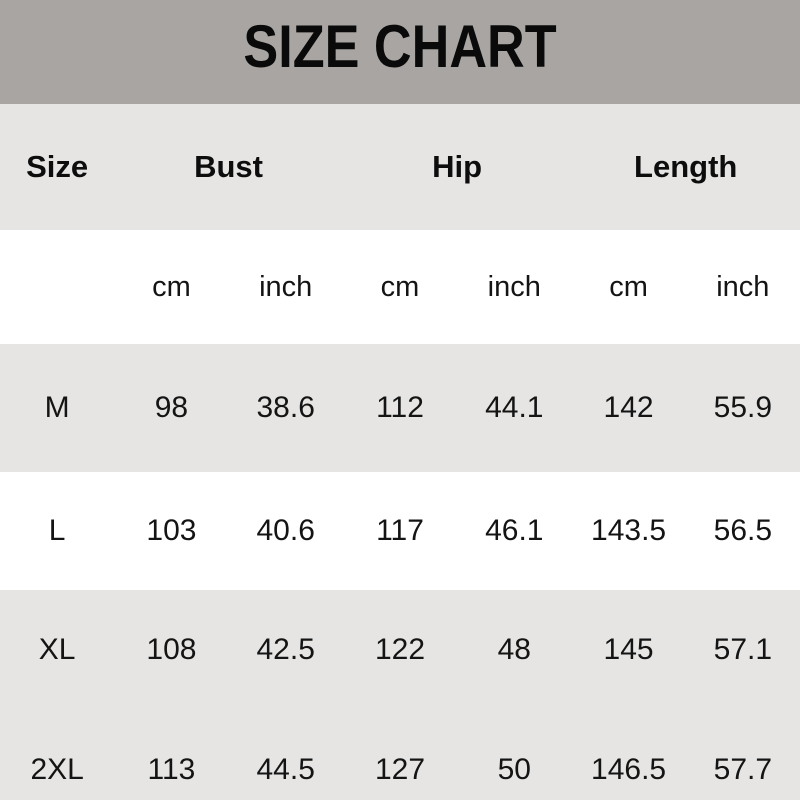 This screenshot has height=800, width=800. Describe the element at coordinates (514, 286) in the screenshot. I see `unit-hip-inch: inch` at that location.